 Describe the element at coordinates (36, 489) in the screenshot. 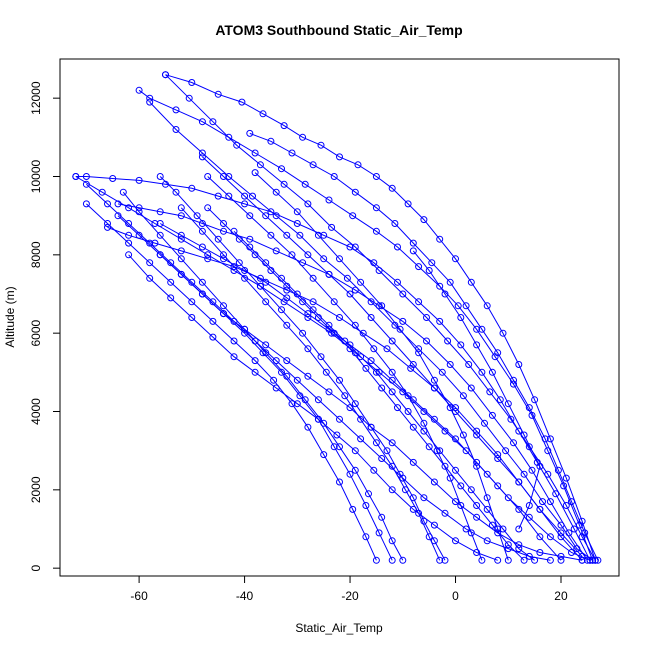

I see `y-tick-label: 2000` at that location.